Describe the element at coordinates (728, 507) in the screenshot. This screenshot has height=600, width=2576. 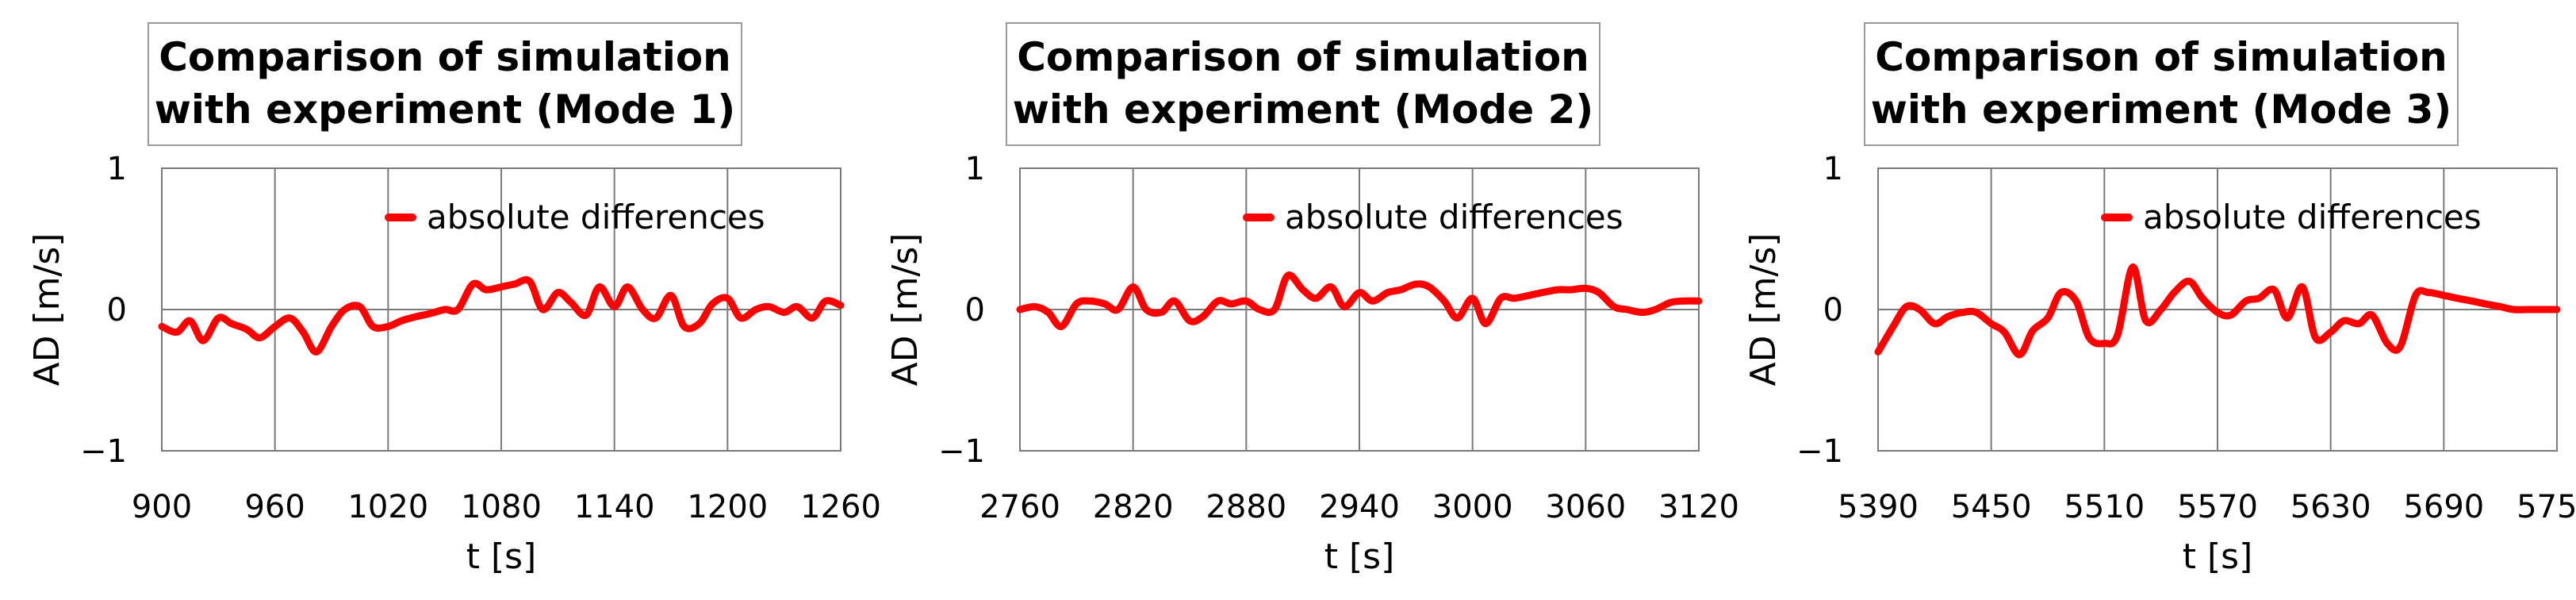
I see `x-tick-label: 1200` at that location.